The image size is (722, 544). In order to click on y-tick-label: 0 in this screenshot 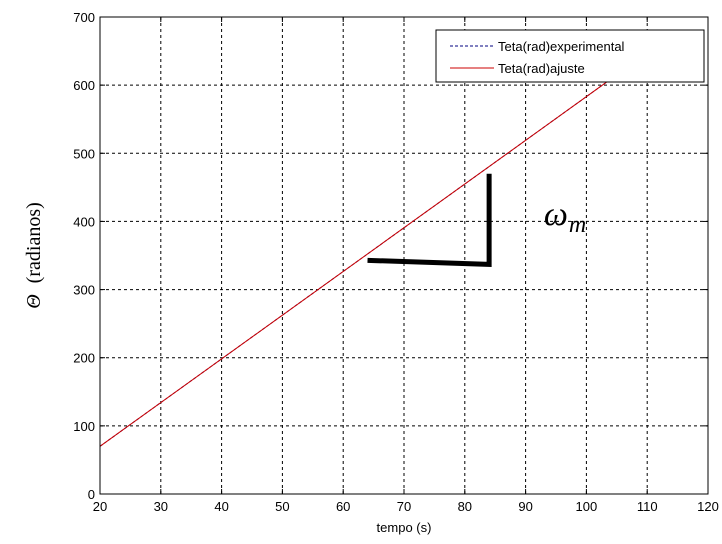, I will do `click(91, 494)`.